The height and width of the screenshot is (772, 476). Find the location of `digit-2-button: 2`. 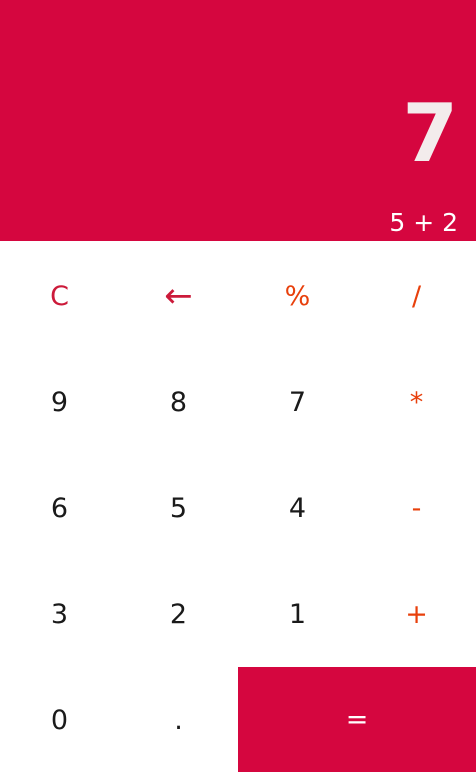

digit-2-button: 2 is located at coordinates (178, 614).